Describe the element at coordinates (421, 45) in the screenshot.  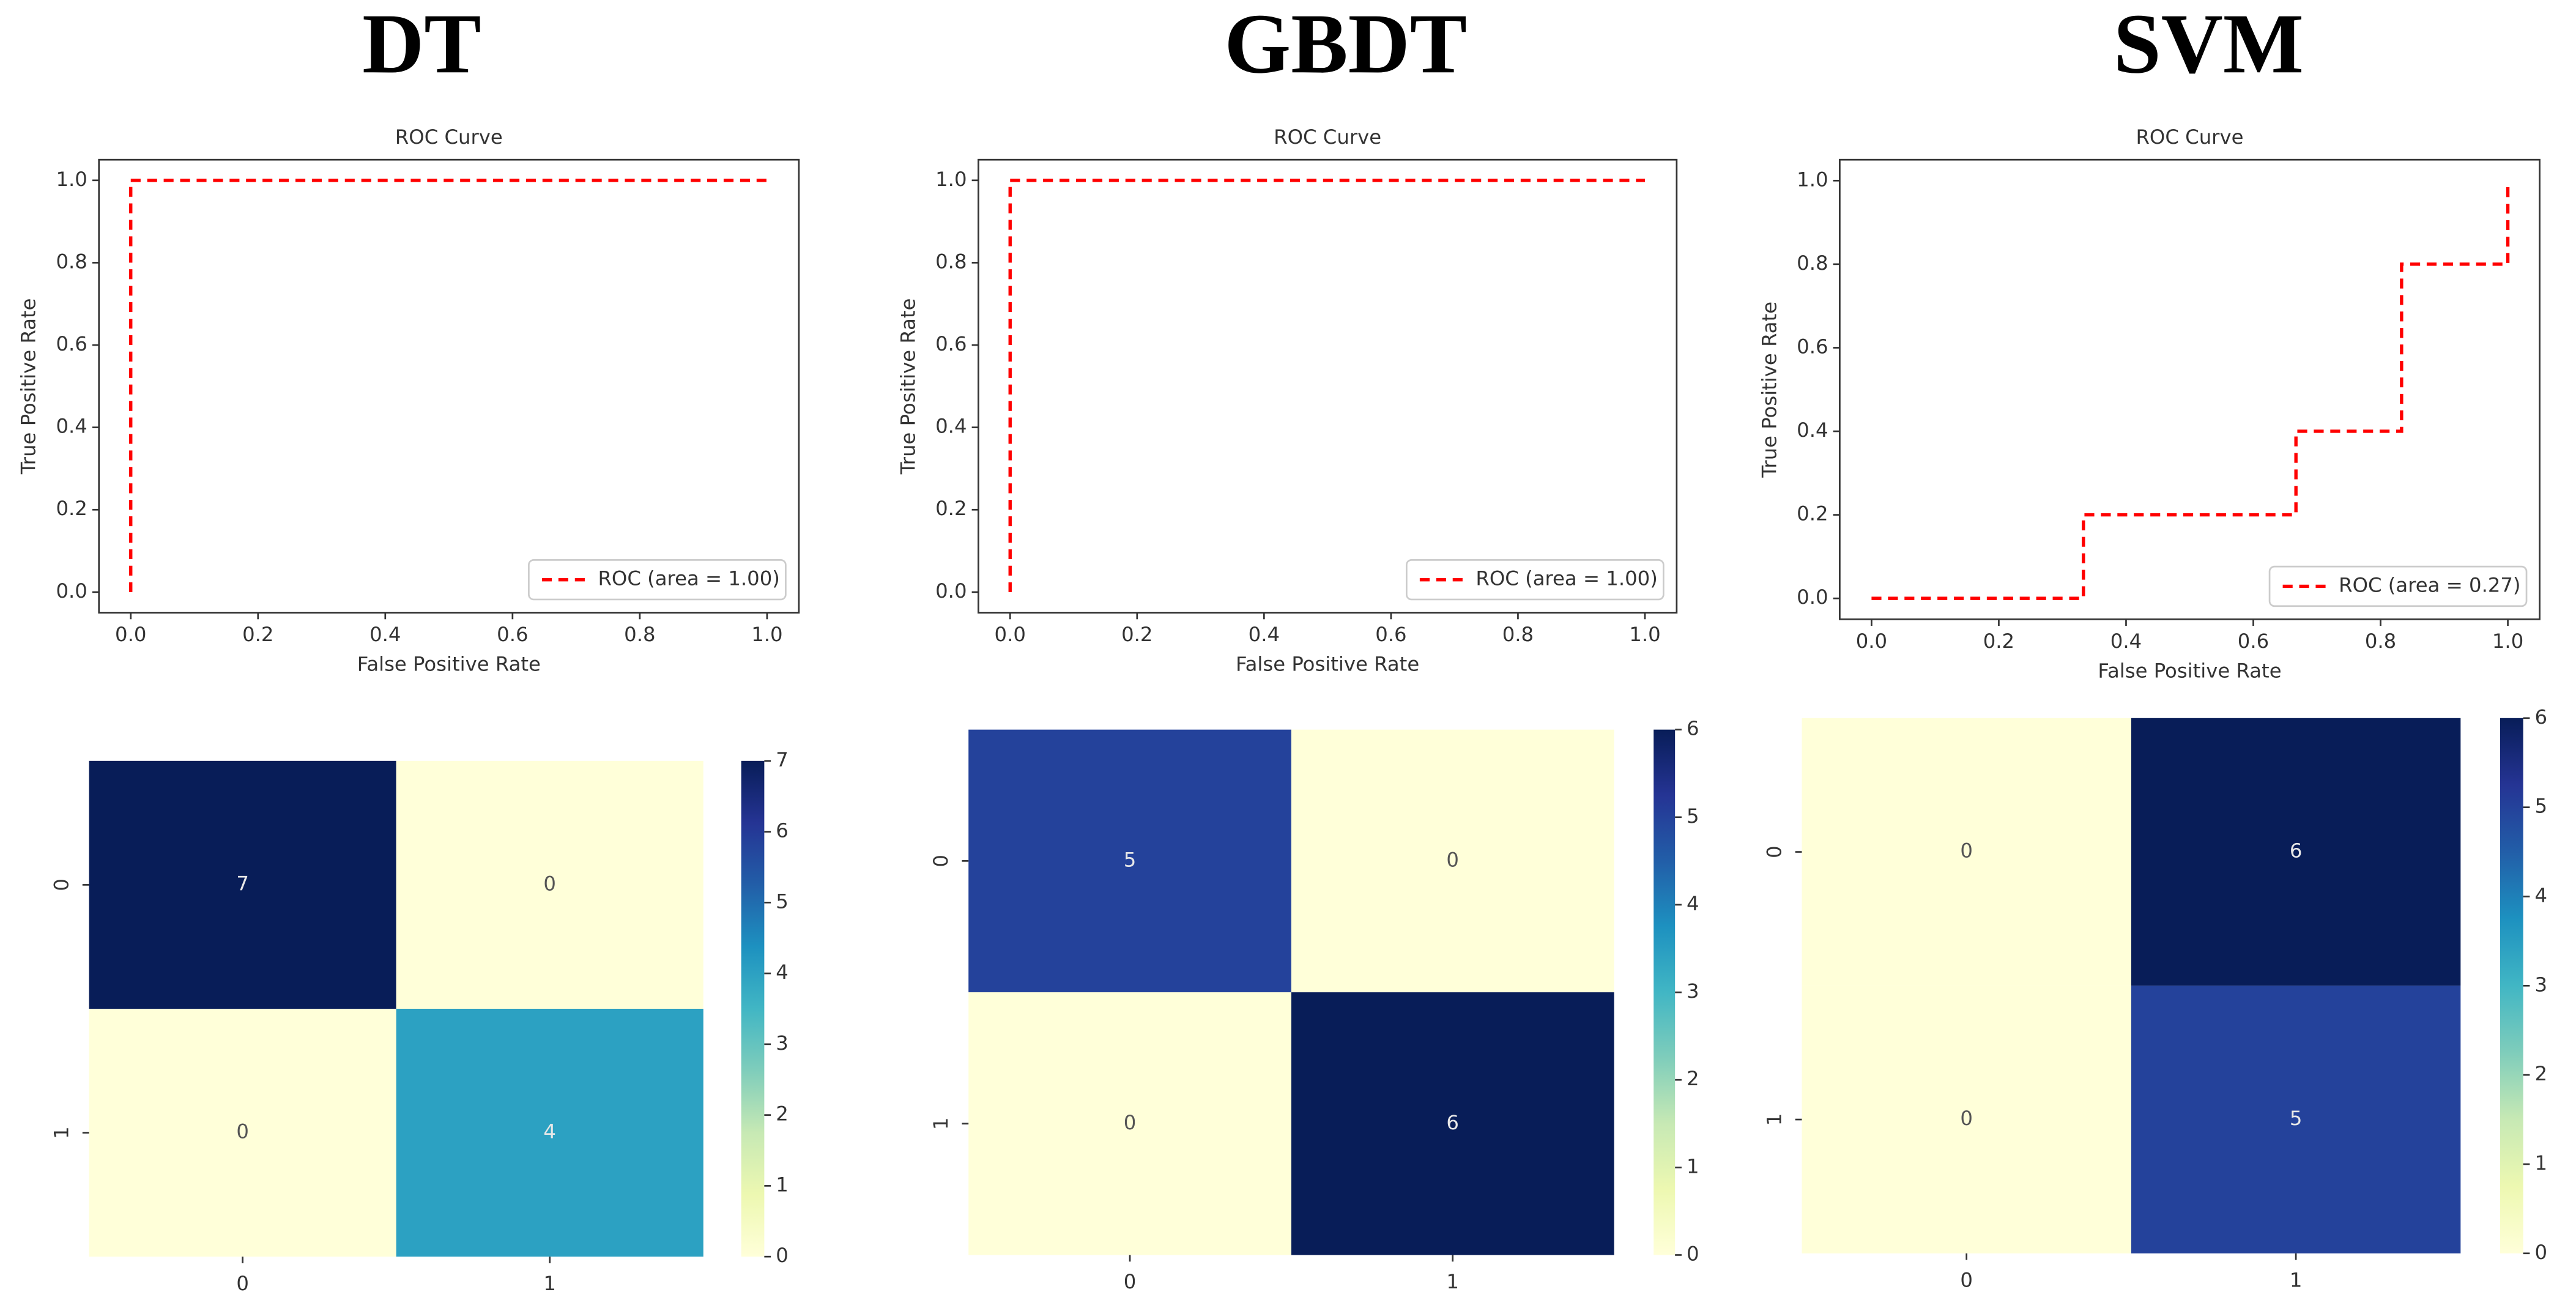
I see `panel-title: DT` at that location.